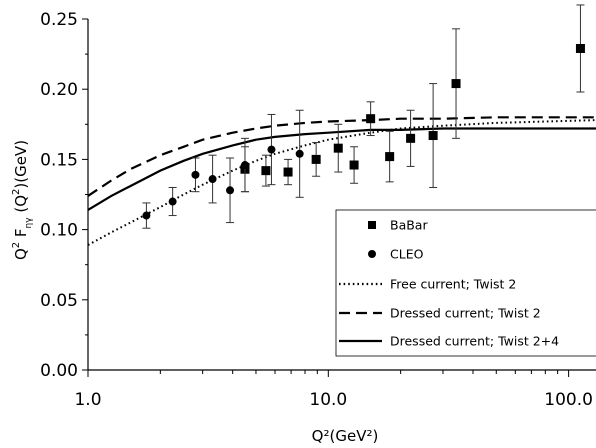 This screenshot has width=596, height=448. Describe the element at coordinates (59, 20) in the screenshot. I see `y-tick-label: 0.25` at that location.